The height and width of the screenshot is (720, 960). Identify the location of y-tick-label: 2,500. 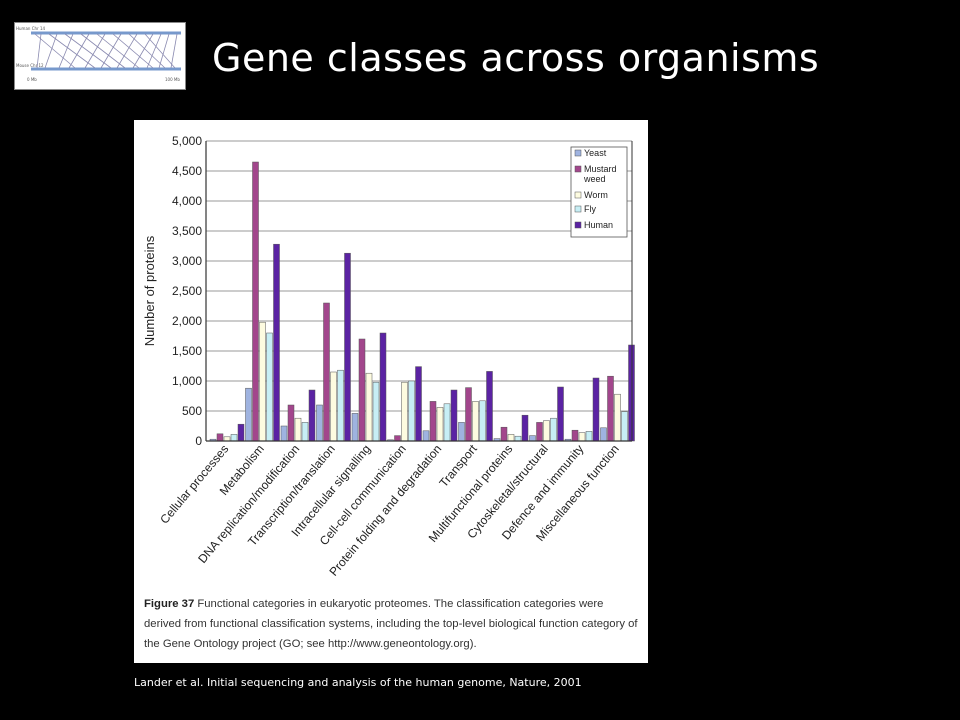
(187, 291).